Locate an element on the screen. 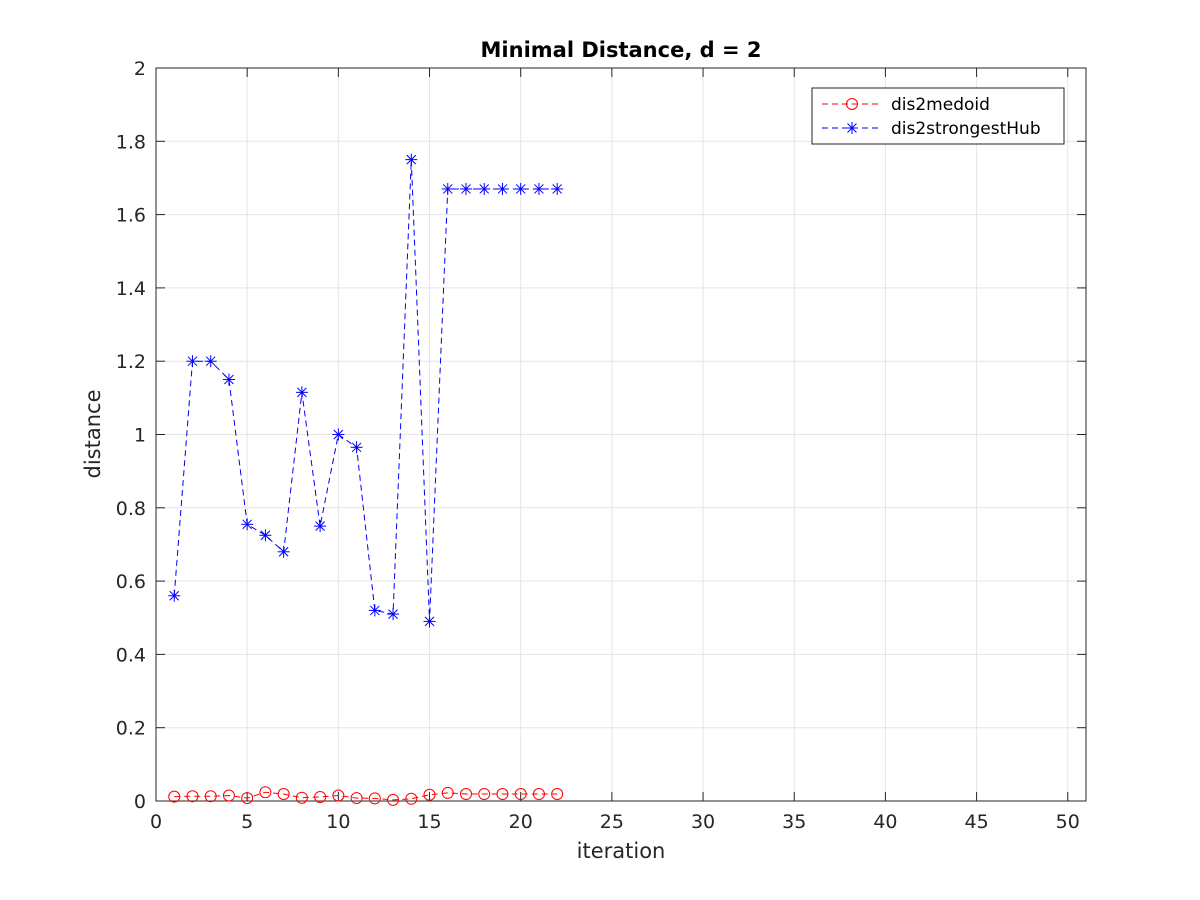 The height and width of the screenshot is (900, 1200). x-tick-label: 10 is located at coordinates (338, 822).